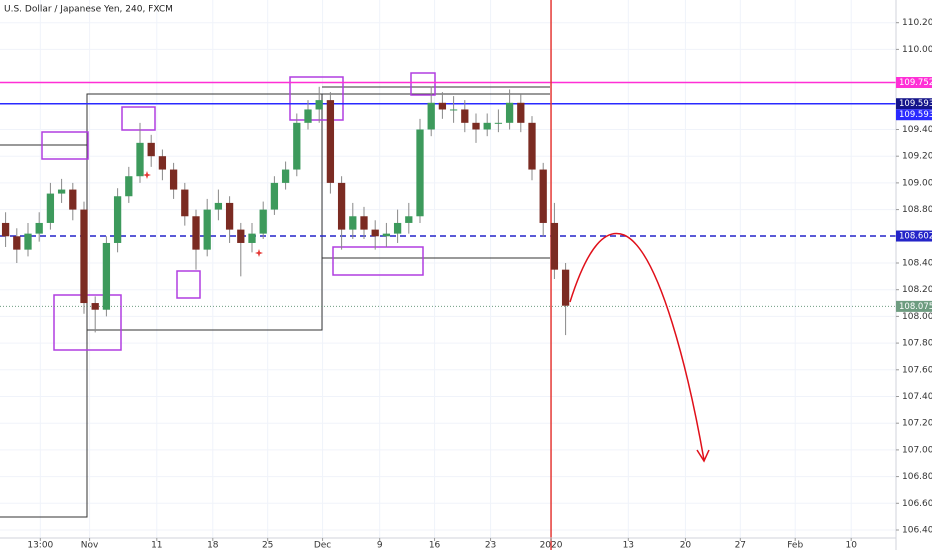 This screenshot has height=550, width=932. I want to click on x-tick-label: 2020, so click(551, 545).